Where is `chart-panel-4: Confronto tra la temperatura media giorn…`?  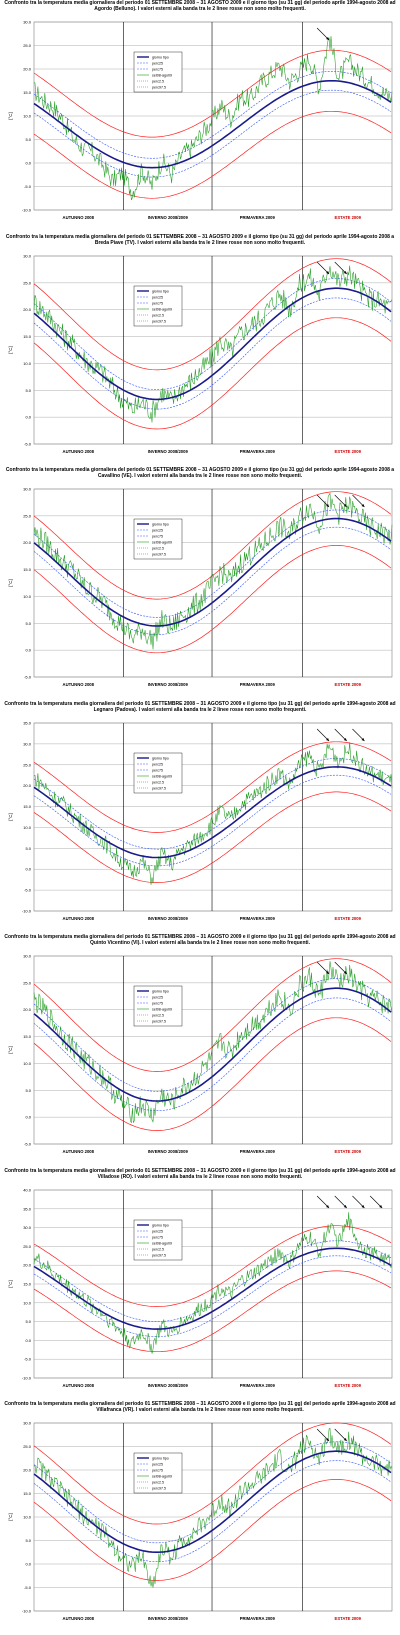 chart-panel-4: Confronto tra la temperatura media giorn… is located at coordinates (200, 817).